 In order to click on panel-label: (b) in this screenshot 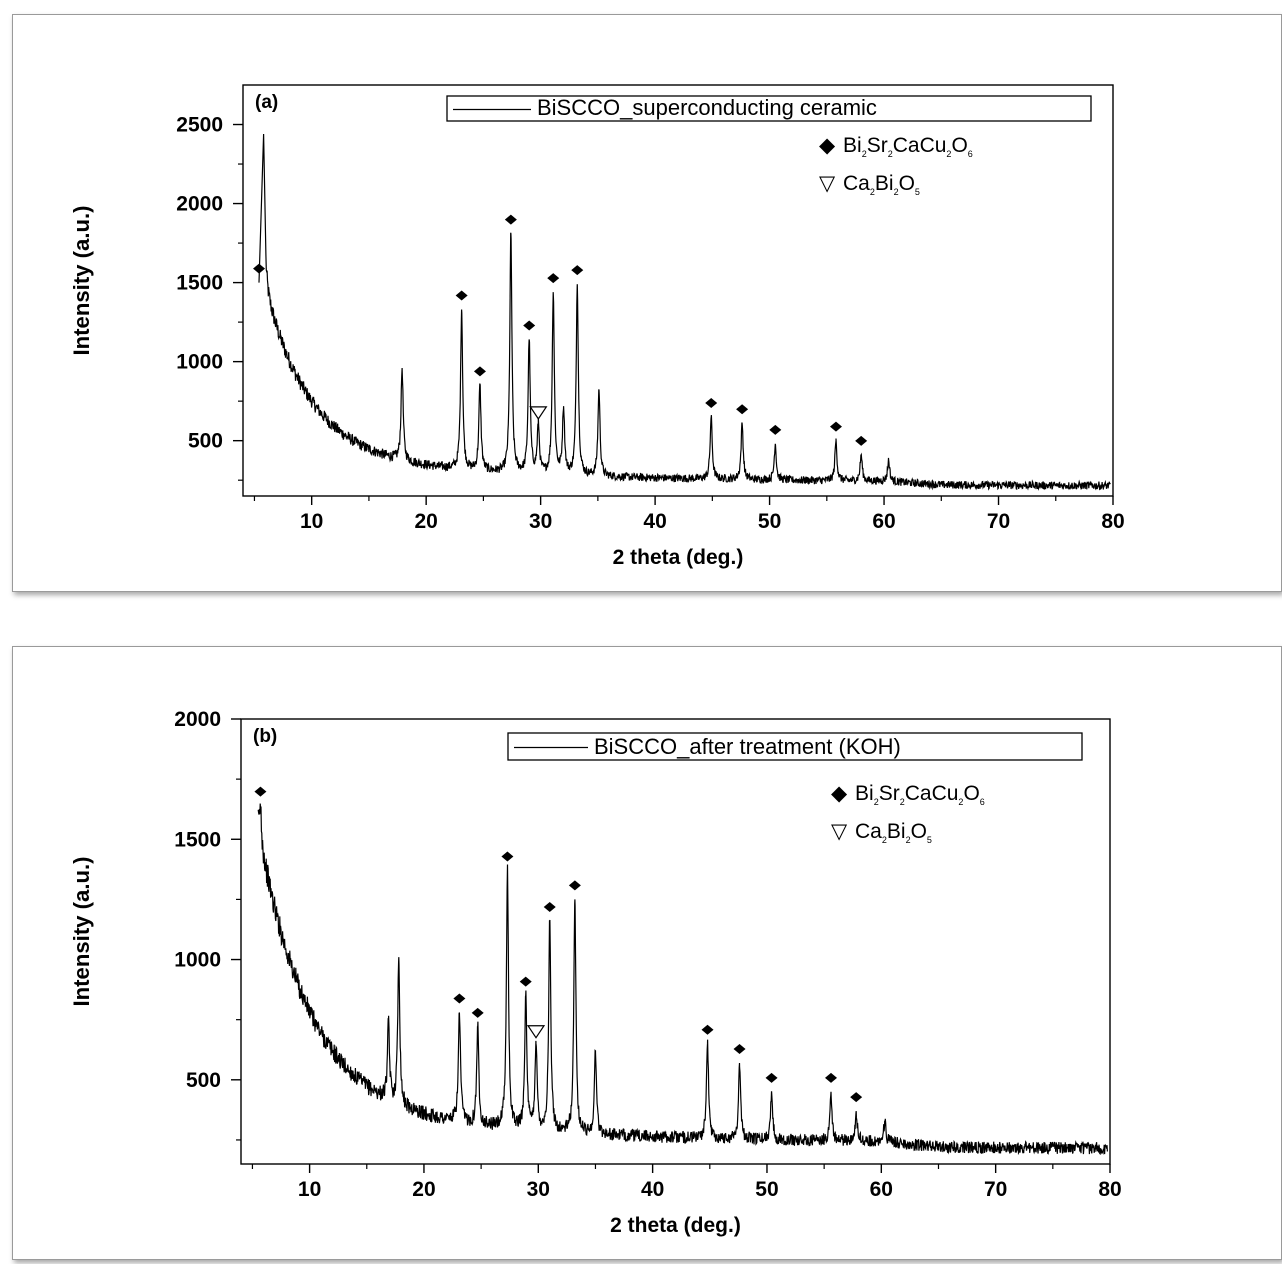, I will do `click(265, 736)`.